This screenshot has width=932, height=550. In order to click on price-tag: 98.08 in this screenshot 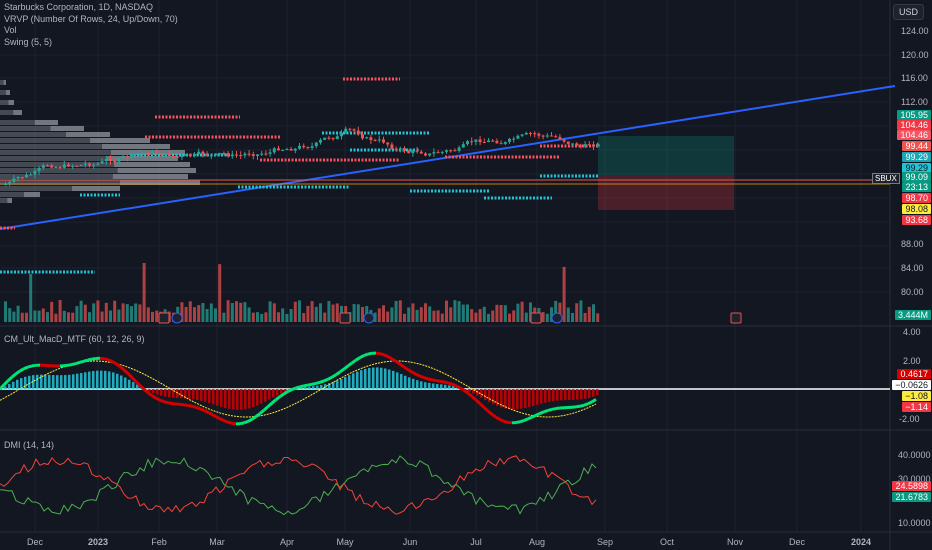, I will do `click(916, 209)`.